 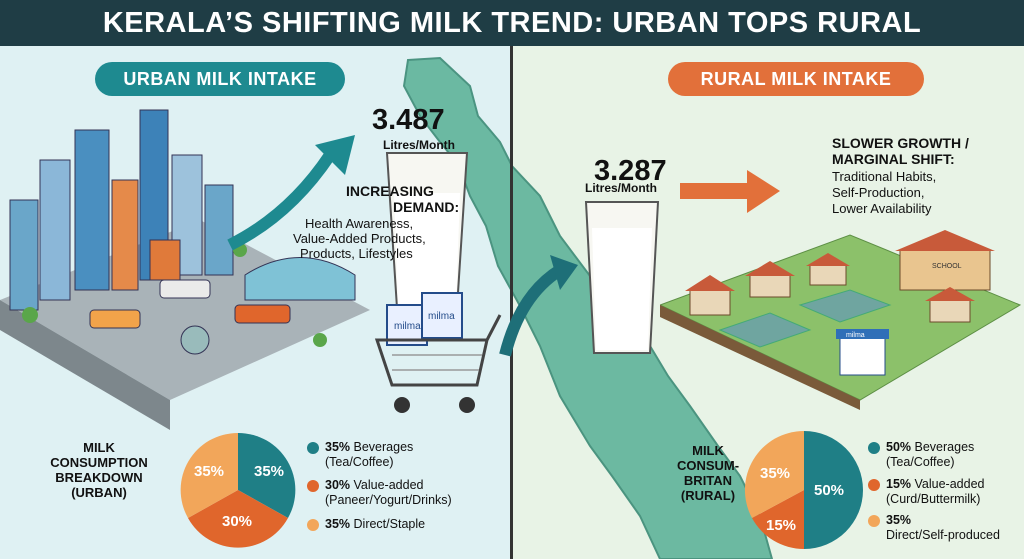 What do you see at coordinates (99, 492) in the screenshot?
I see `urban-breakdown-label-4: (URBAN)` at bounding box center [99, 492].